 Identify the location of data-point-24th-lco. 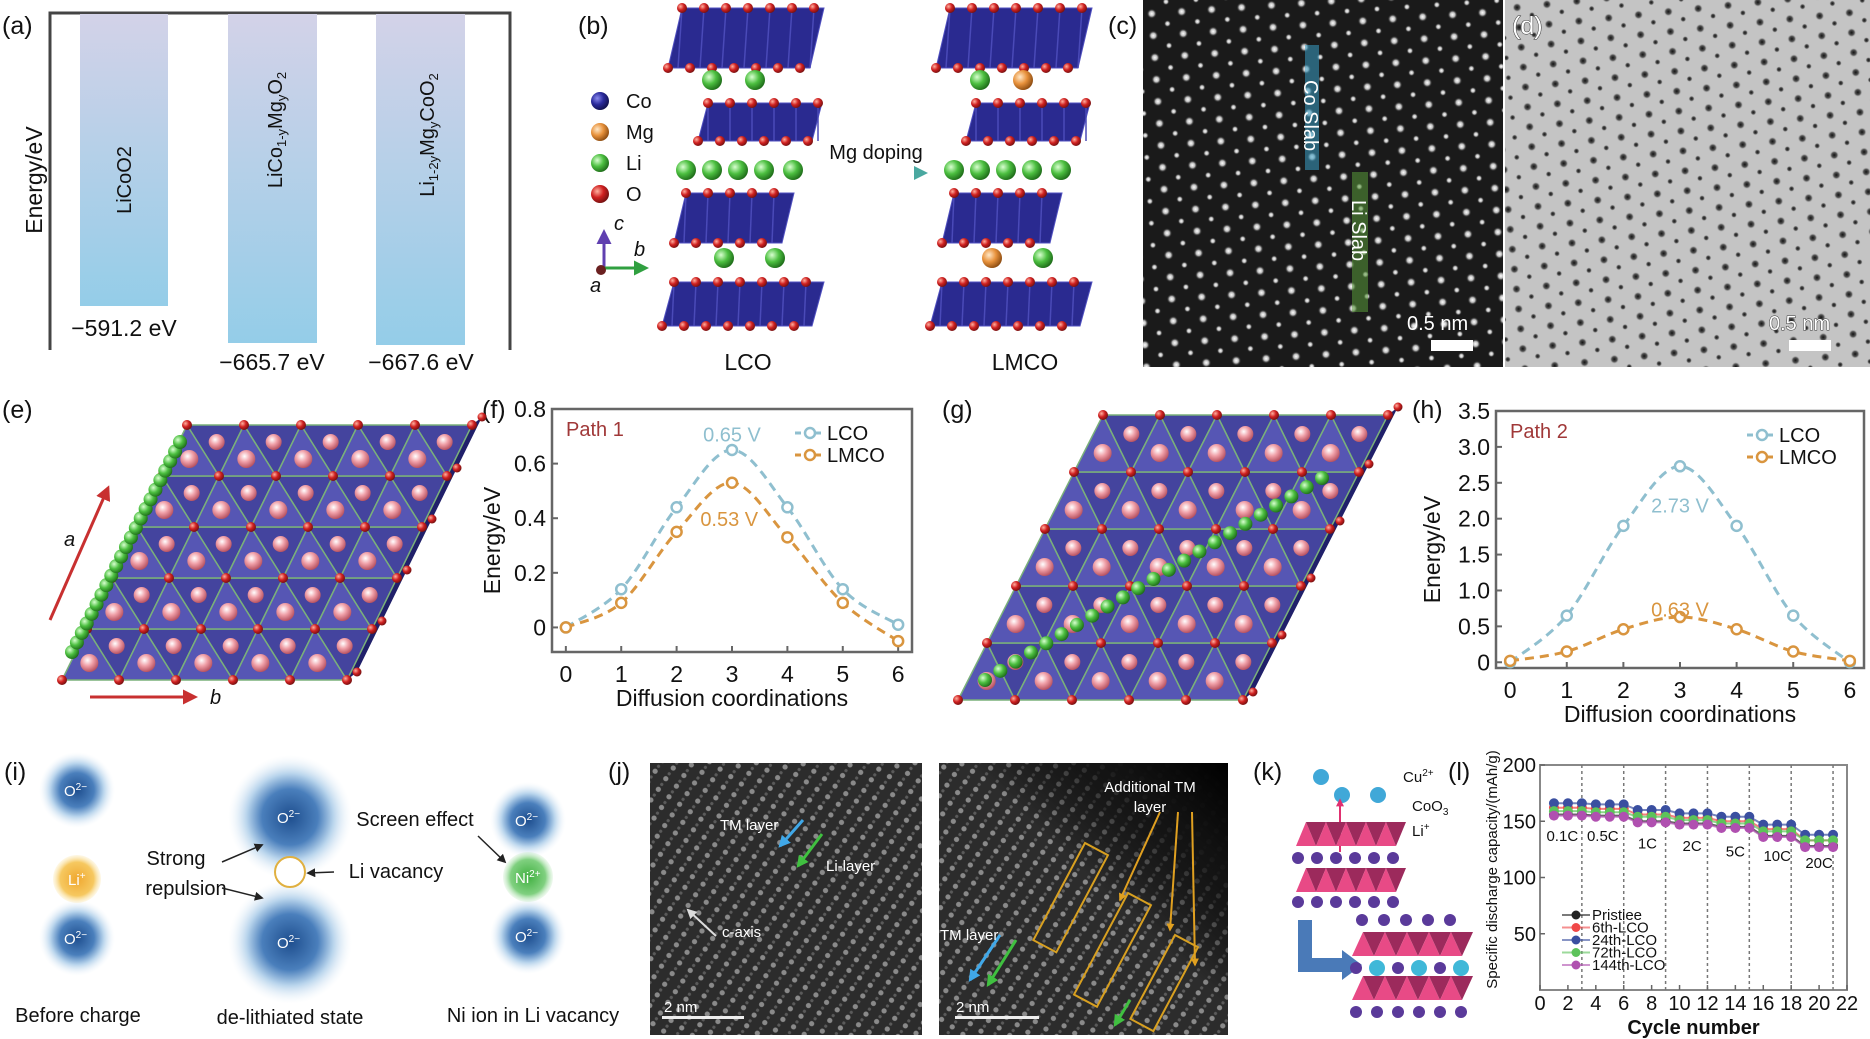
(1609, 804).